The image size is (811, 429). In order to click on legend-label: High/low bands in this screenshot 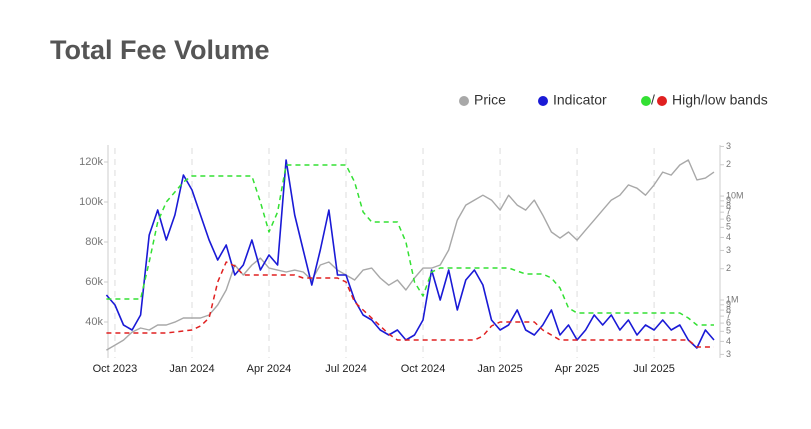, I will do `click(720, 100)`.